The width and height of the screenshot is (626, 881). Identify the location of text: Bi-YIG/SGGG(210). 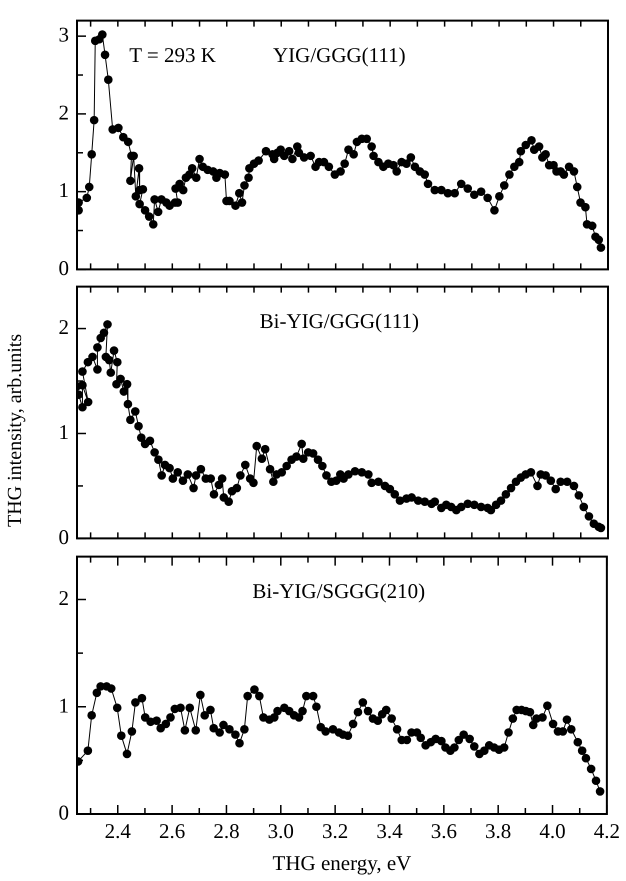
(339, 591).